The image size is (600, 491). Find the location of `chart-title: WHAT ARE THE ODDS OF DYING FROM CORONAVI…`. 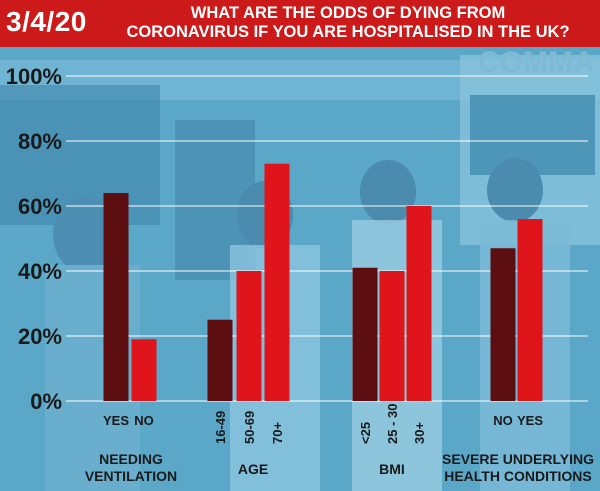

chart-title: WHAT ARE THE ODDS OF DYING FROM CORONAVI… is located at coordinates (348, 23).